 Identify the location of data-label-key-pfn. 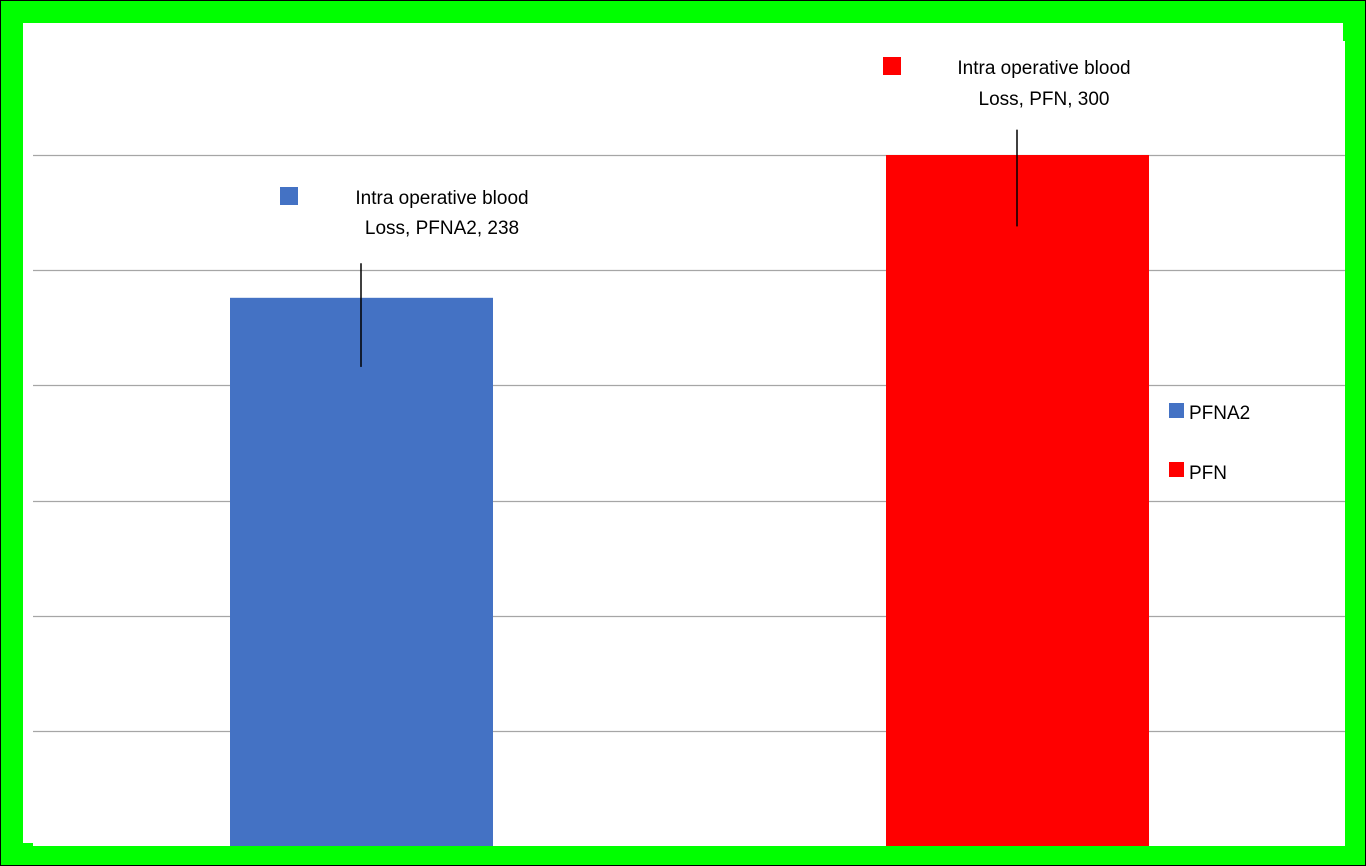
(892, 66).